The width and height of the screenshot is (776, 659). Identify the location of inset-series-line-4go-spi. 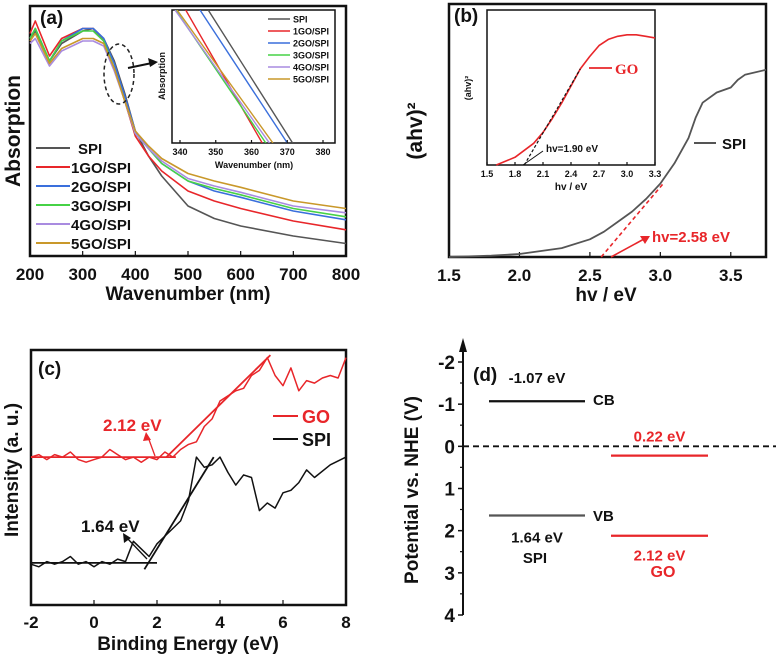
(222, 76).